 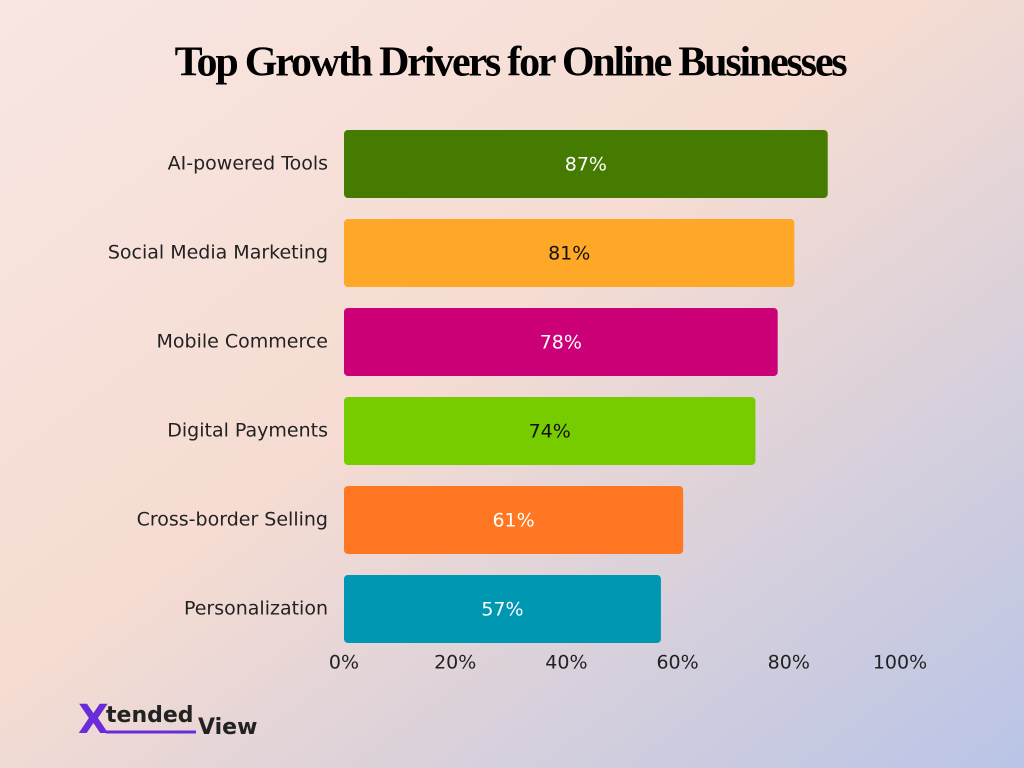 What do you see at coordinates (455, 663) in the screenshot?
I see `x-tick-label: 20%` at bounding box center [455, 663].